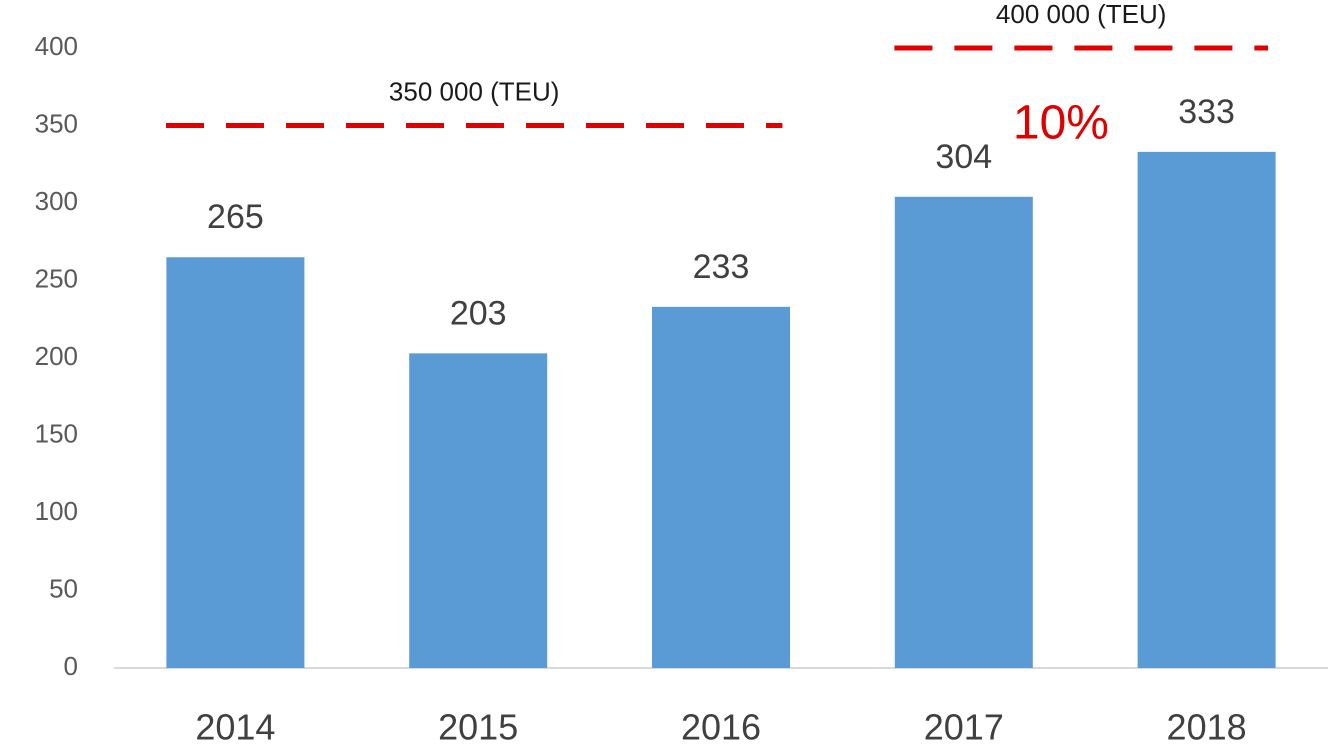 This screenshot has height=752, width=1328. Describe the element at coordinates (478, 727) in the screenshot. I see `x-tick-label: 2015` at that location.